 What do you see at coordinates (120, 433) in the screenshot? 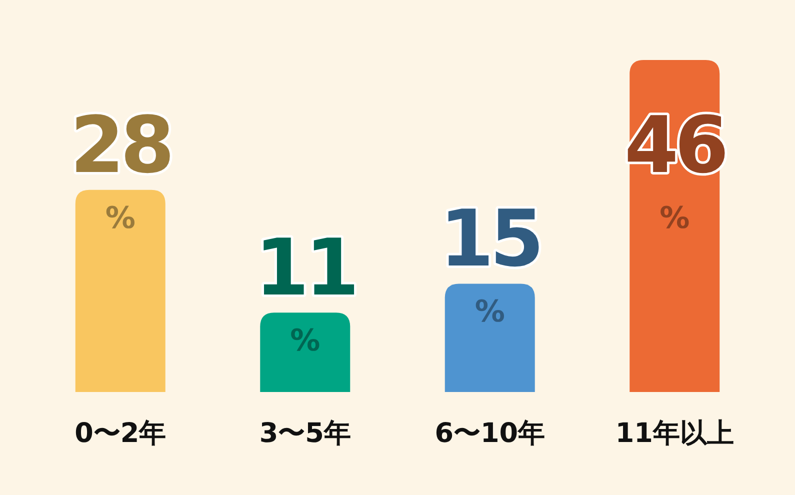
I see `x-tick-label: 0〜2年` at bounding box center [120, 433].